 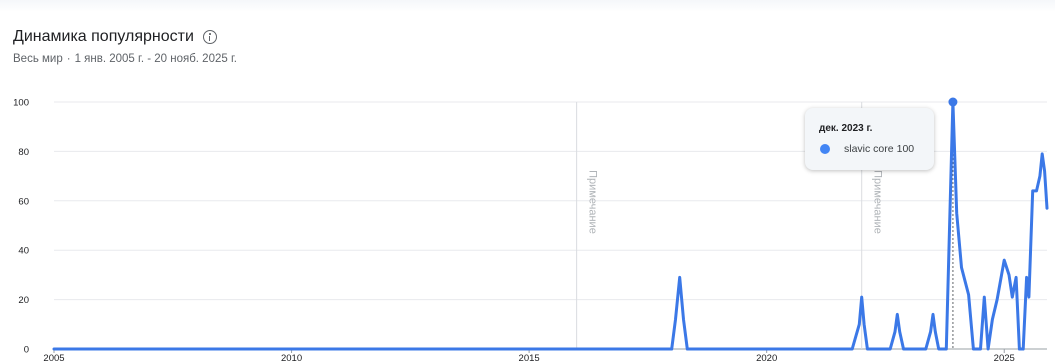 What do you see at coordinates (23, 201) in the screenshot?
I see `y-tick-label: 60` at bounding box center [23, 201].